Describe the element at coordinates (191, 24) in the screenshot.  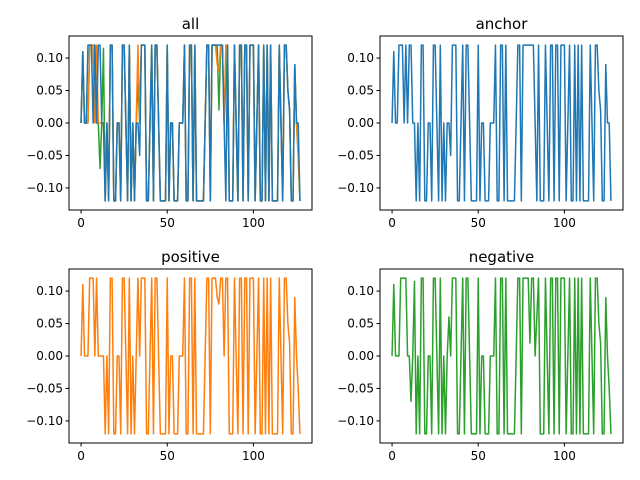
I see `subplot-title: all` at that location.